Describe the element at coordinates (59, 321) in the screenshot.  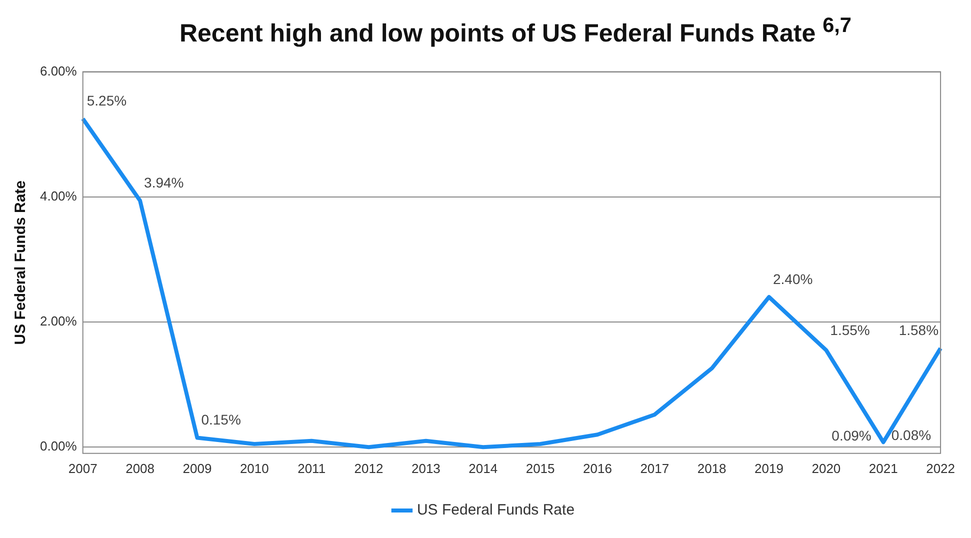
I see `y-tick-label: 2.00%` at that location.